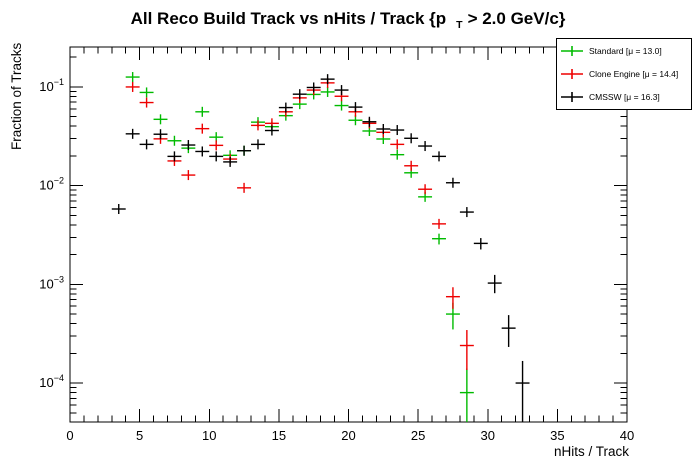  Describe the element at coordinates (16, 96) in the screenshot. I see `y-axis-title: Fraction of Tracks` at that location.